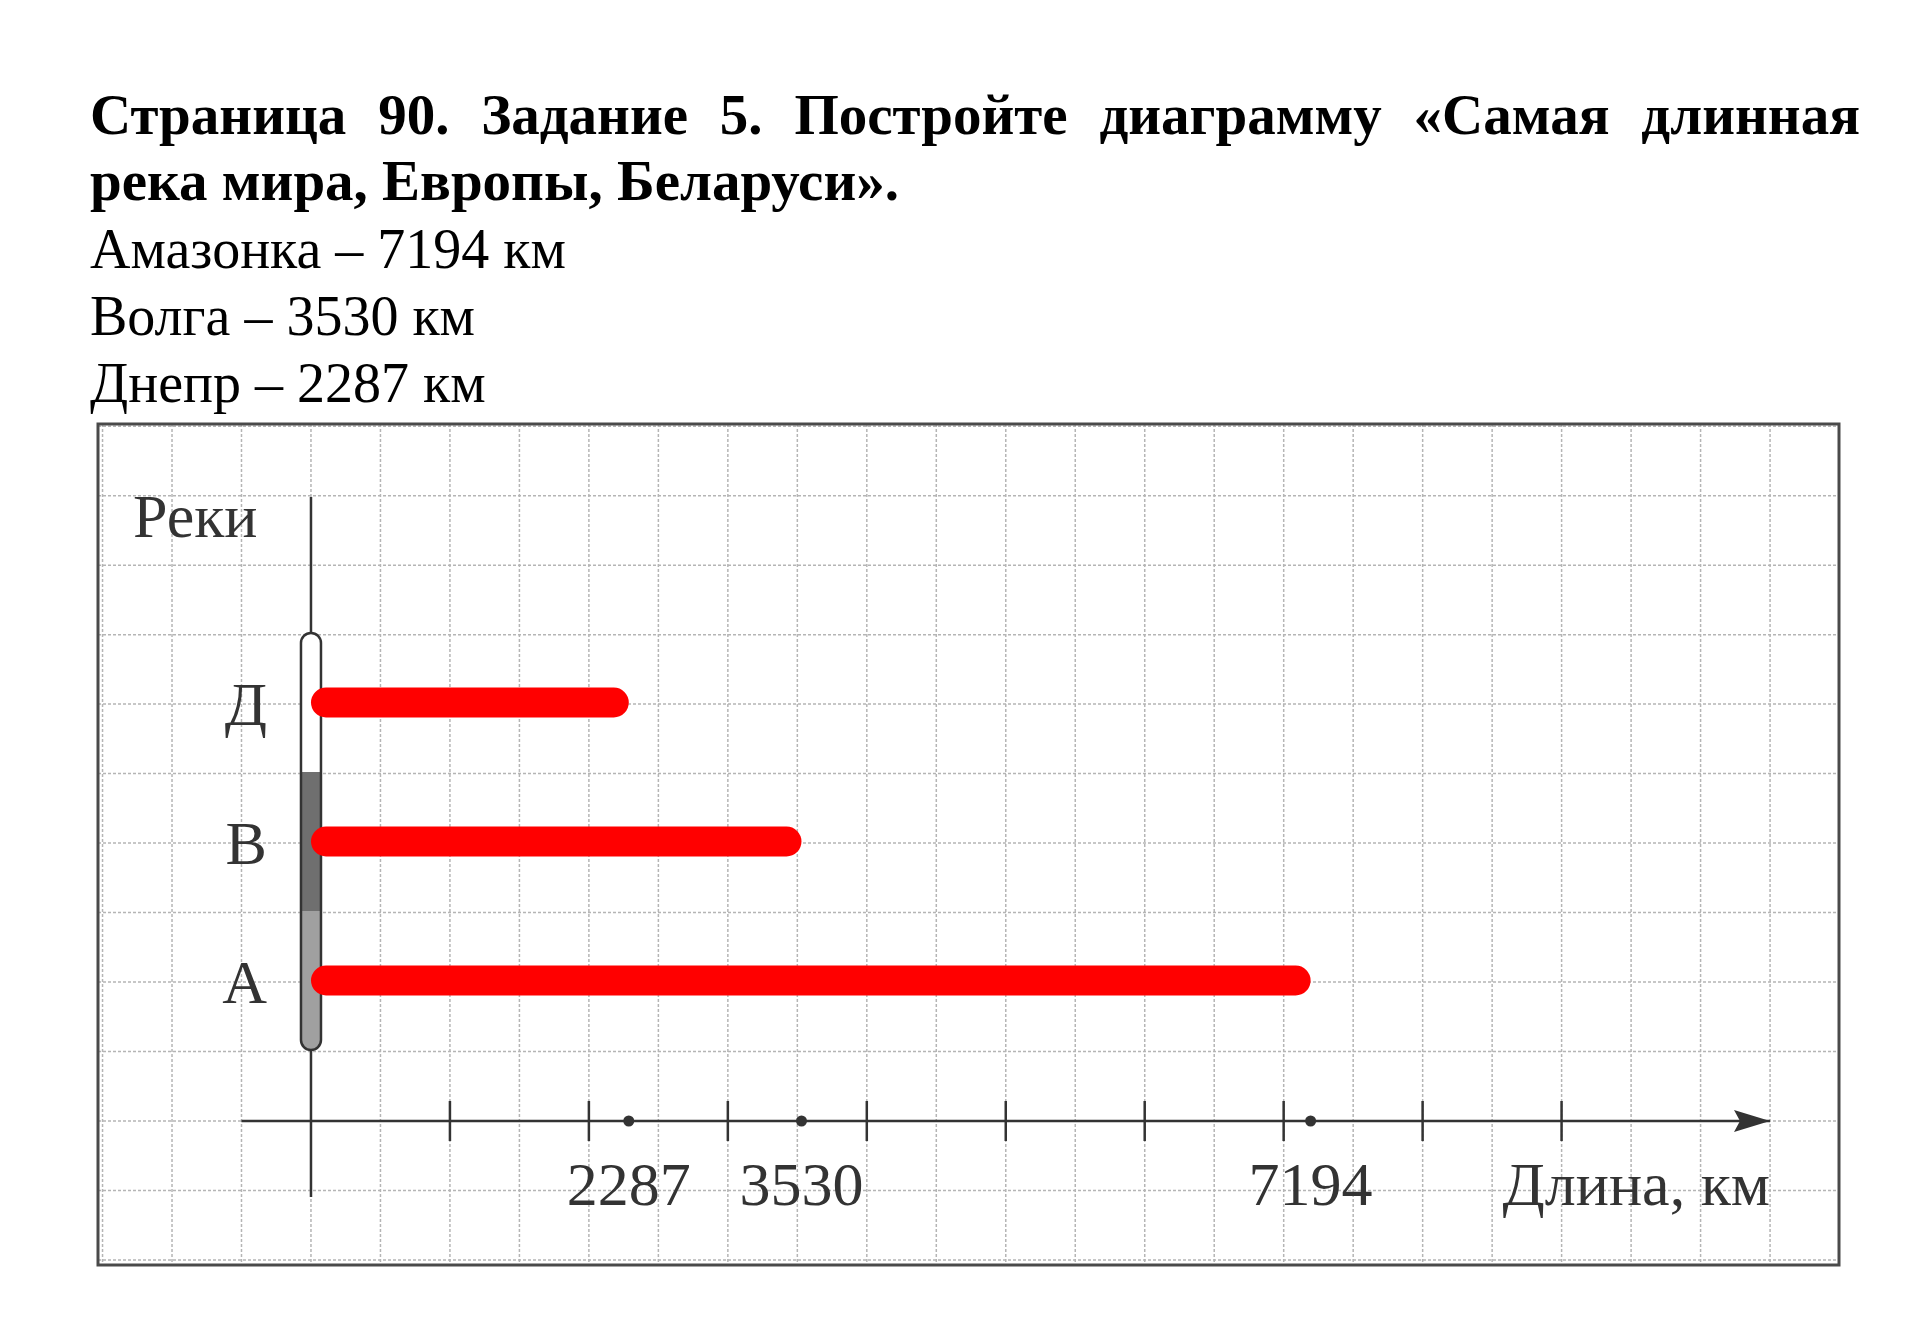 Image resolution: width=1926 pixels, height=1344 pixels. I want to click on text: Волга – 3530 км, so click(283, 316).